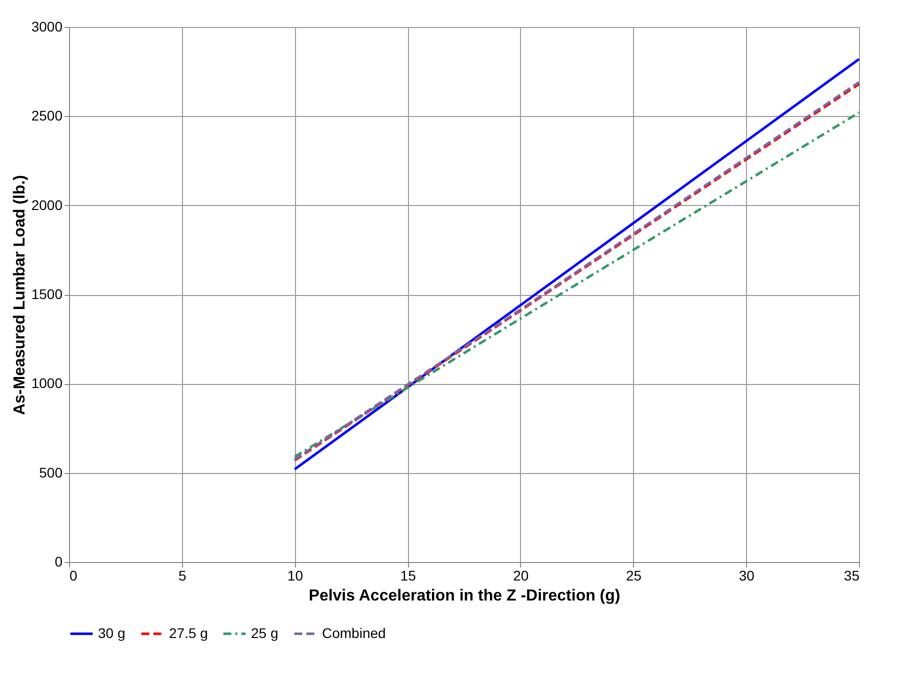 Image resolution: width=919 pixels, height=675 pixels. Describe the element at coordinates (354, 632) in the screenshot. I see `legend-label: Combined` at that location.